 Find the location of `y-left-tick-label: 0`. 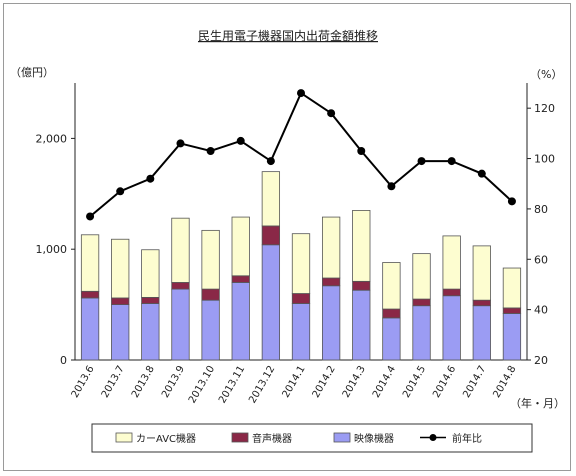

y-left-tick-label: 0 is located at coordinates (63, 360).